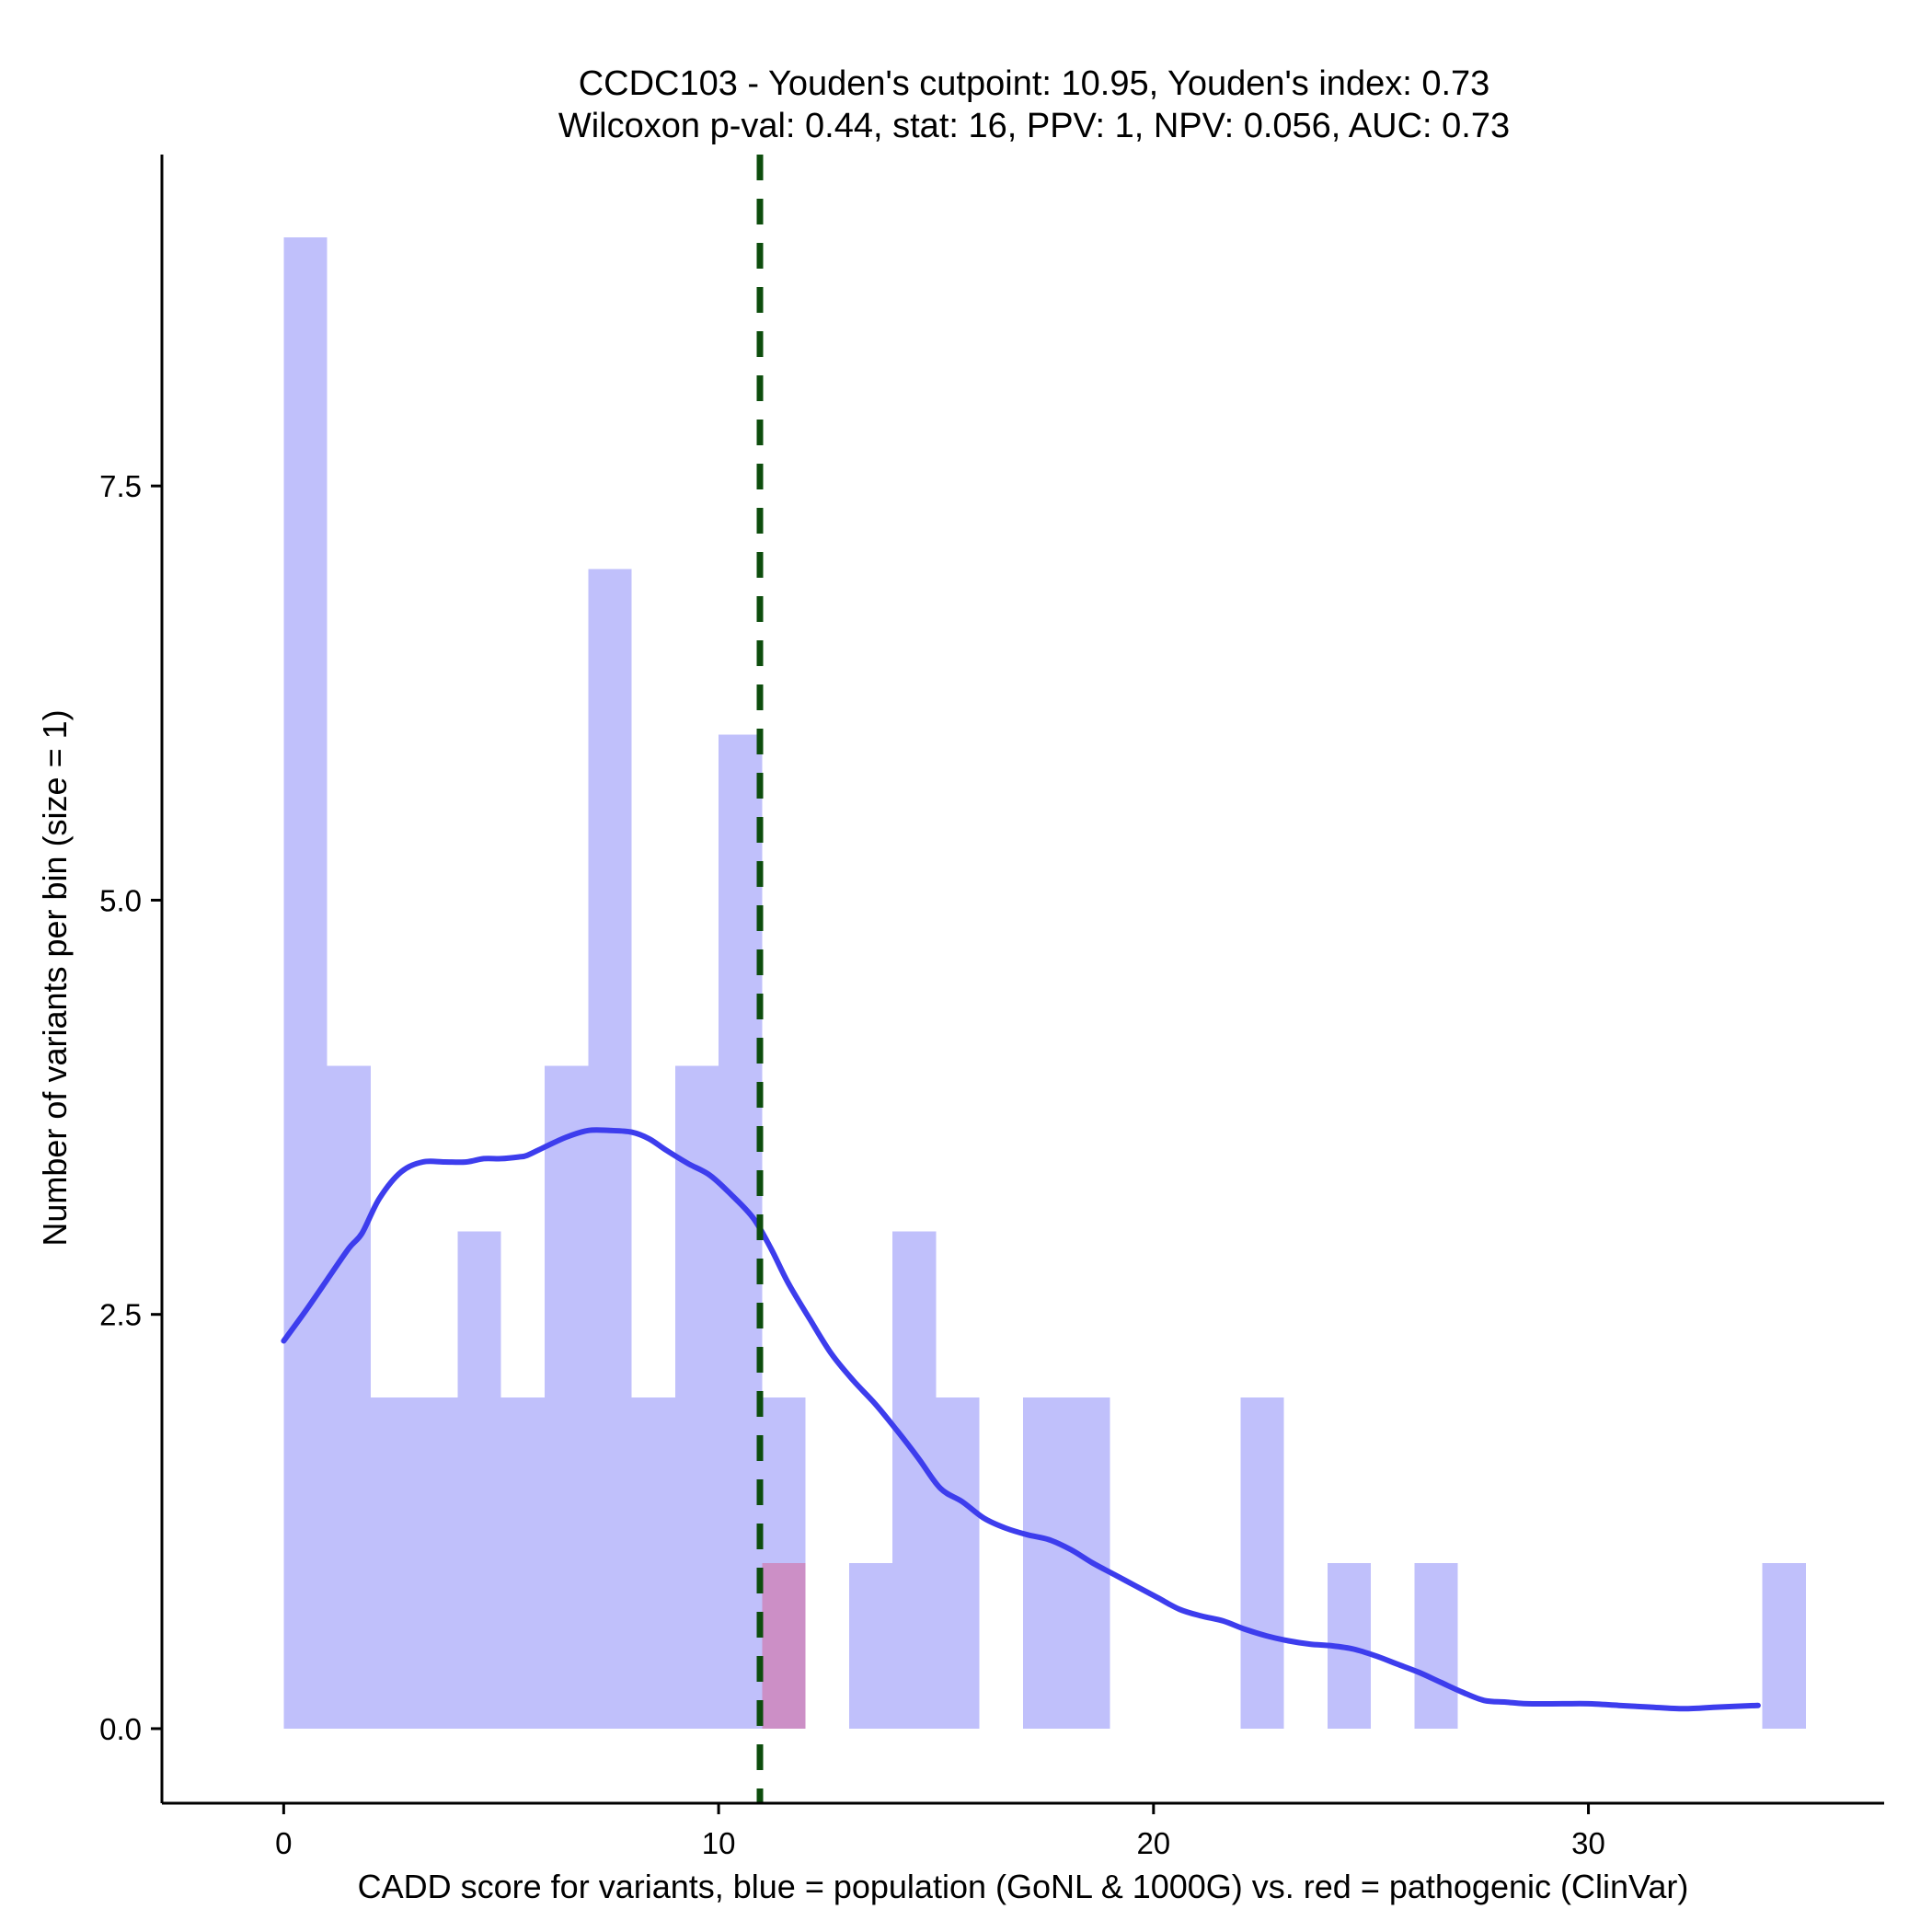 This screenshot has width=1932, height=1932. What do you see at coordinates (130, 1107) in the screenshot?
I see `y-ticks: 0.0 2.5 5.0 7.5` at bounding box center [130, 1107].